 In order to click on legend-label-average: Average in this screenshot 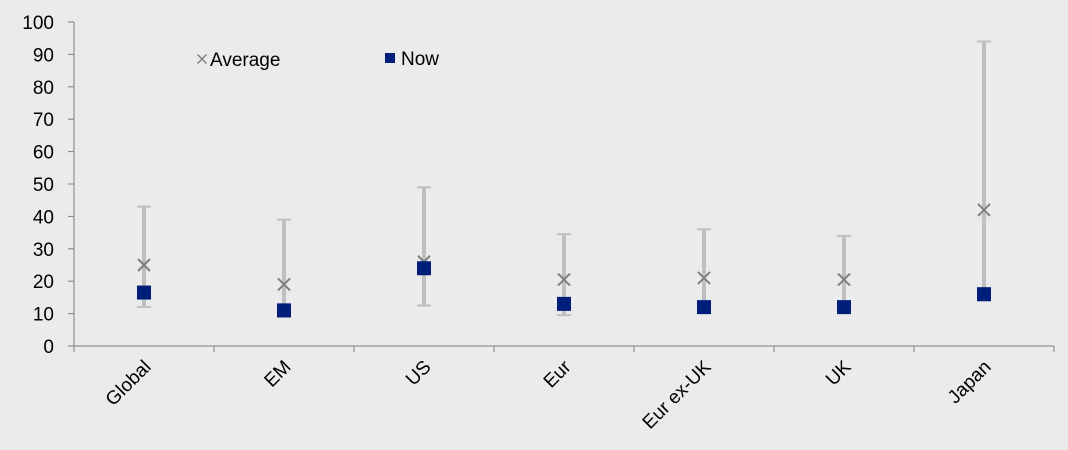, I will do `click(245, 60)`.